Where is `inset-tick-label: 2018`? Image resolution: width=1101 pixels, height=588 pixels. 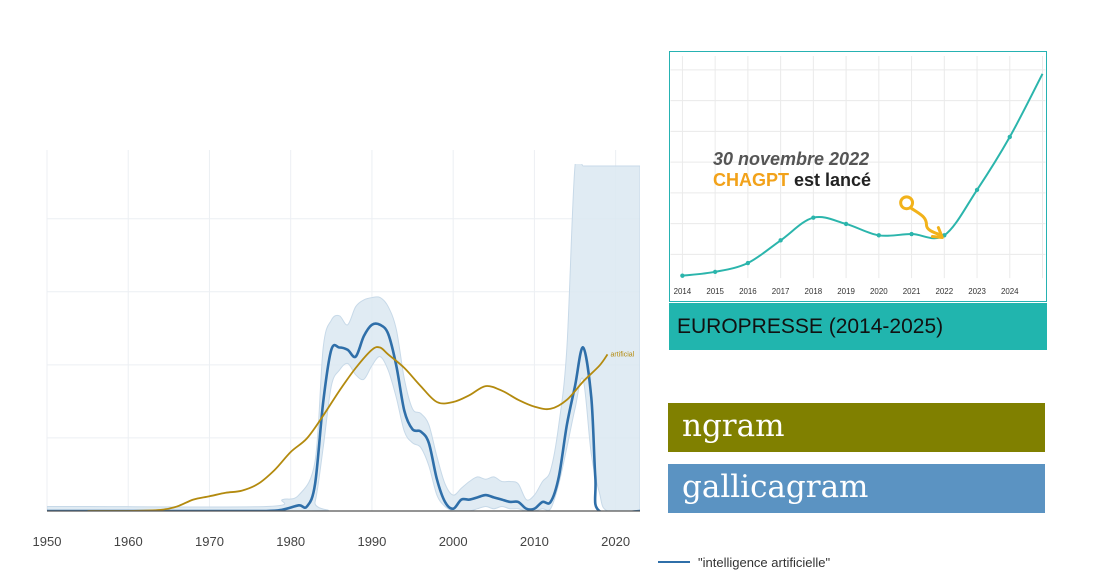
inset-tick-label: 2018 is located at coordinates (814, 291).